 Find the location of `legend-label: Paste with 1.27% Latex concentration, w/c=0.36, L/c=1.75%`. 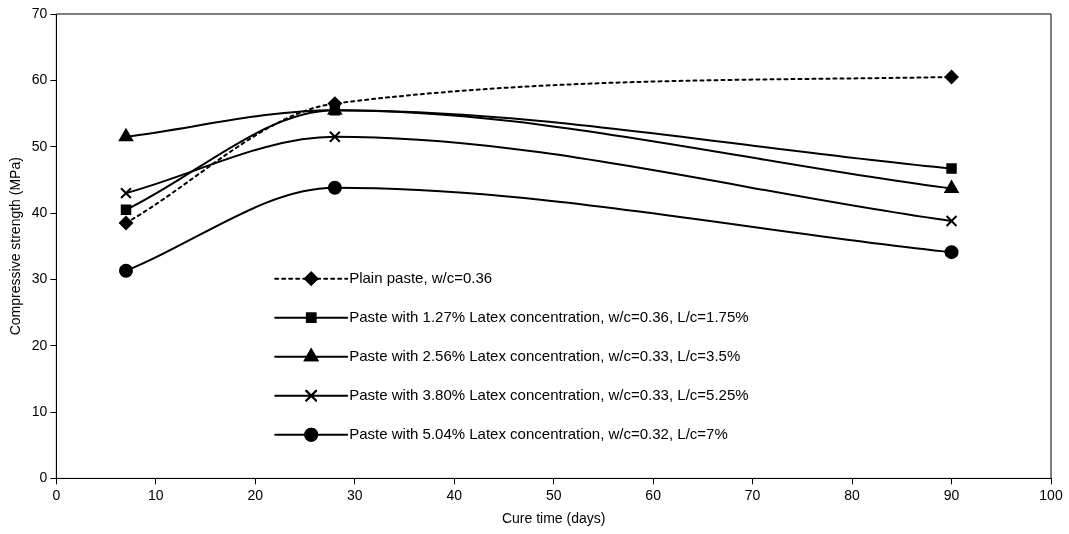

legend-label: Paste with 1.27% Latex concentration, w/c=0.36, L/c=1.75% is located at coordinates (549, 316).